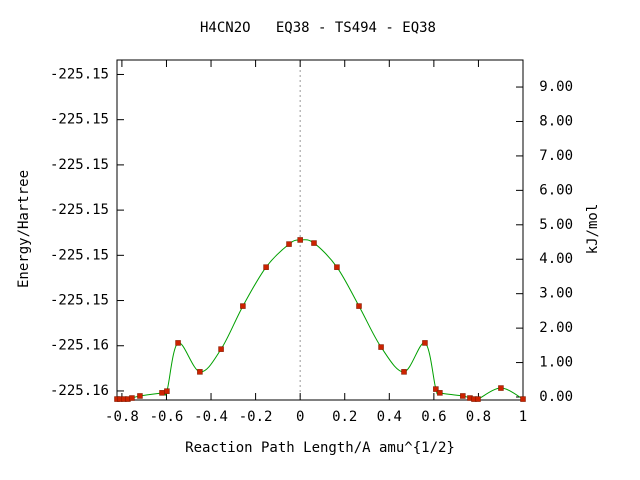  What do you see at coordinates (556, 225) in the screenshot?
I see `y2-tick-label: 5.00` at bounding box center [556, 225].